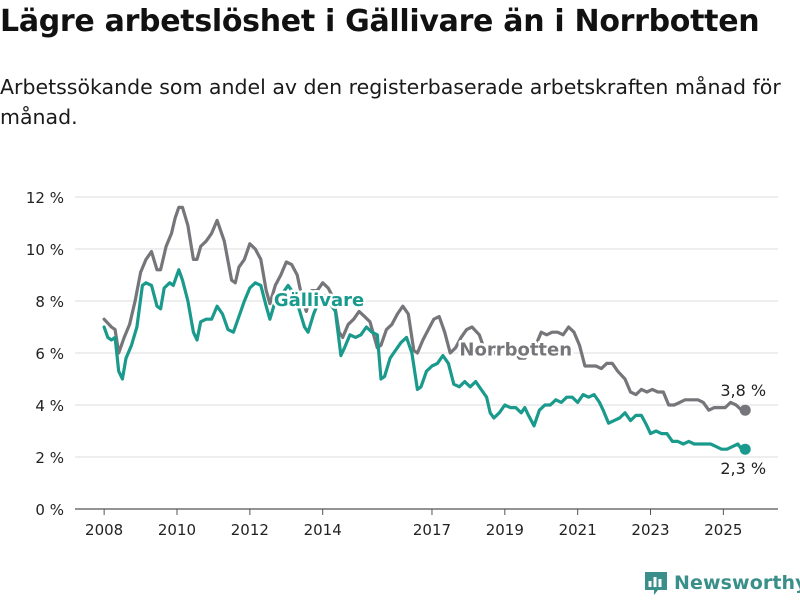 This screenshot has width=800, height=600. Describe the element at coordinates (656, 583) in the screenshot. I see `bar-chart-icon` at that location.